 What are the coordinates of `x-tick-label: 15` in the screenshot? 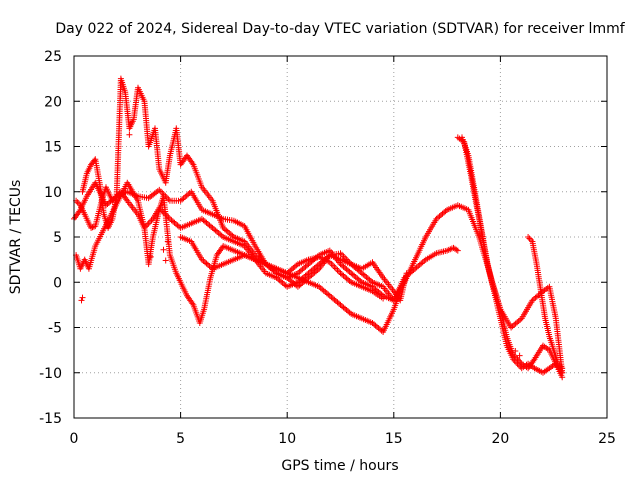 It's located at (394, 439).